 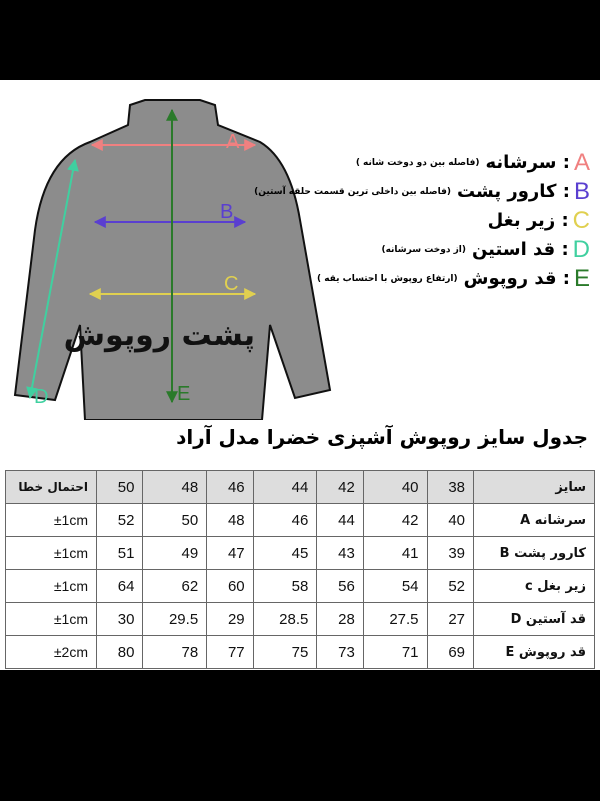 What do you see at coordinates (285, 652) in the screenshot?
I see `value-cell: 75` at bounding box center [285, 652].